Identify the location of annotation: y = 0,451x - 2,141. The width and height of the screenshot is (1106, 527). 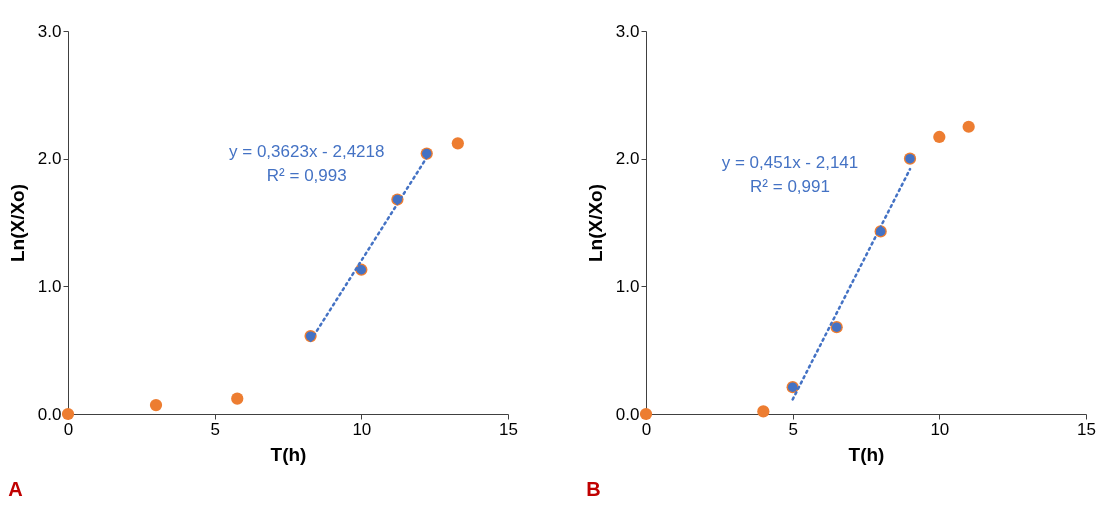
(790, 163).